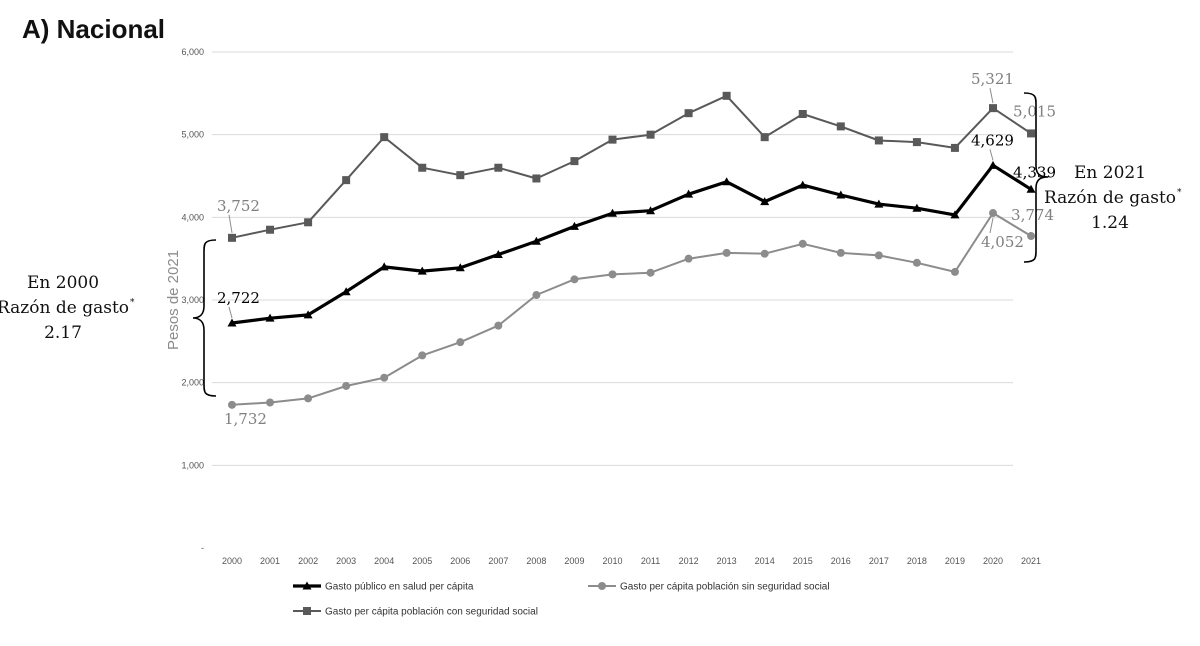 The height and width of the screenshot is (646, 1200). Describe the element at coordinates (993, 561) in the screenshot. I see `x-tick-label: 2020` at that location.